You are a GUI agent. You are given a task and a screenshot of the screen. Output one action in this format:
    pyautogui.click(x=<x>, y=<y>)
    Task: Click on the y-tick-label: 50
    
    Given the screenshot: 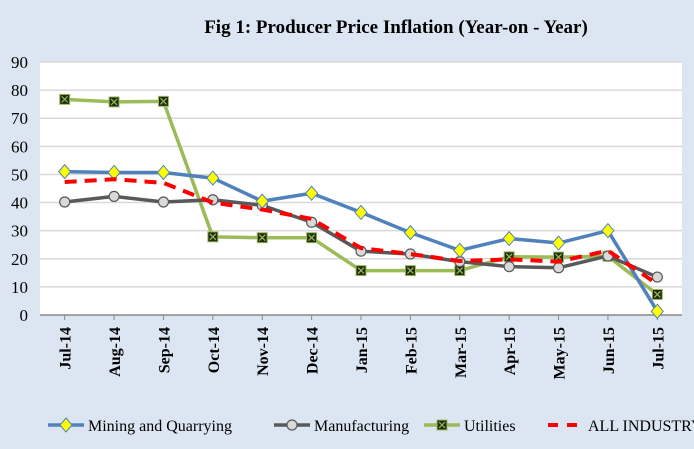 What is the action you would take?
    pyautogui.click(x=19, y=174)
    